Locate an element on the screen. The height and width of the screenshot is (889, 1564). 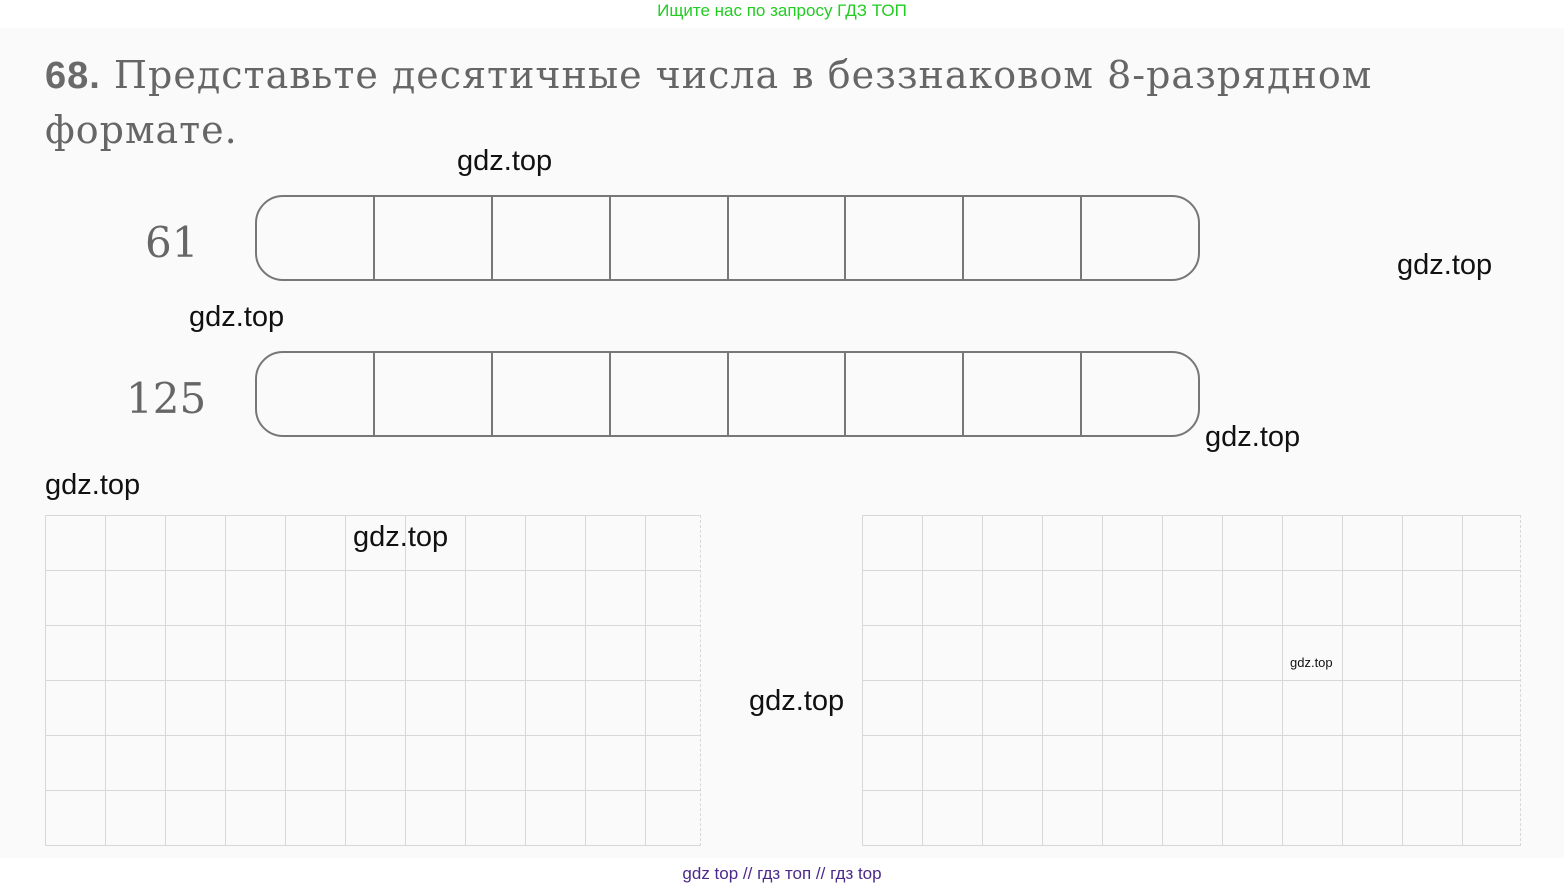
task-number: 68. is located at coordinates (73, 76).